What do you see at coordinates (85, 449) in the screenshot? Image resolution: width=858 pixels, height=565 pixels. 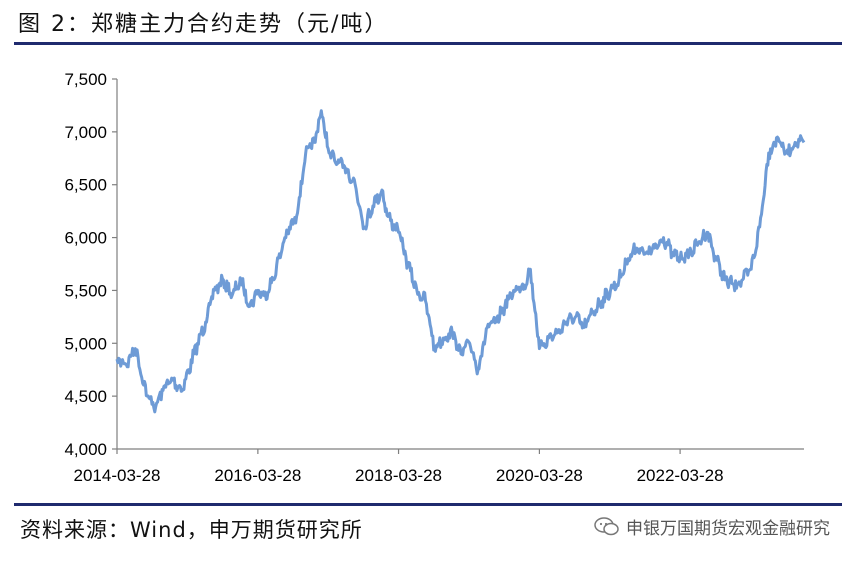 I see `y-tick-label: 4,000` at bounding box center [85, 449].